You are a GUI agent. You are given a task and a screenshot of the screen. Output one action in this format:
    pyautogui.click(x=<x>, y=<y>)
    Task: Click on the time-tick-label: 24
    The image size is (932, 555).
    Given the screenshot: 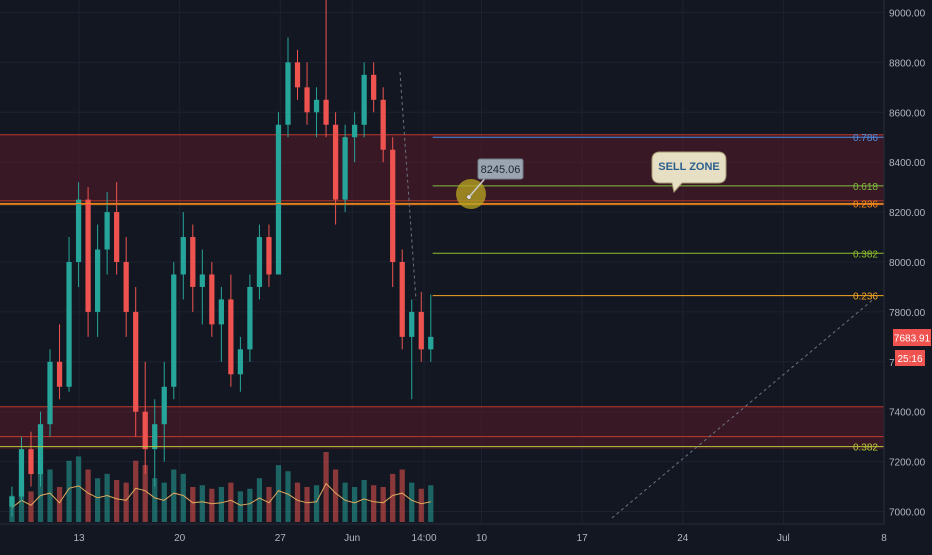 What is the action you would take?
    pyautogui.click(x=683, y=538)
    